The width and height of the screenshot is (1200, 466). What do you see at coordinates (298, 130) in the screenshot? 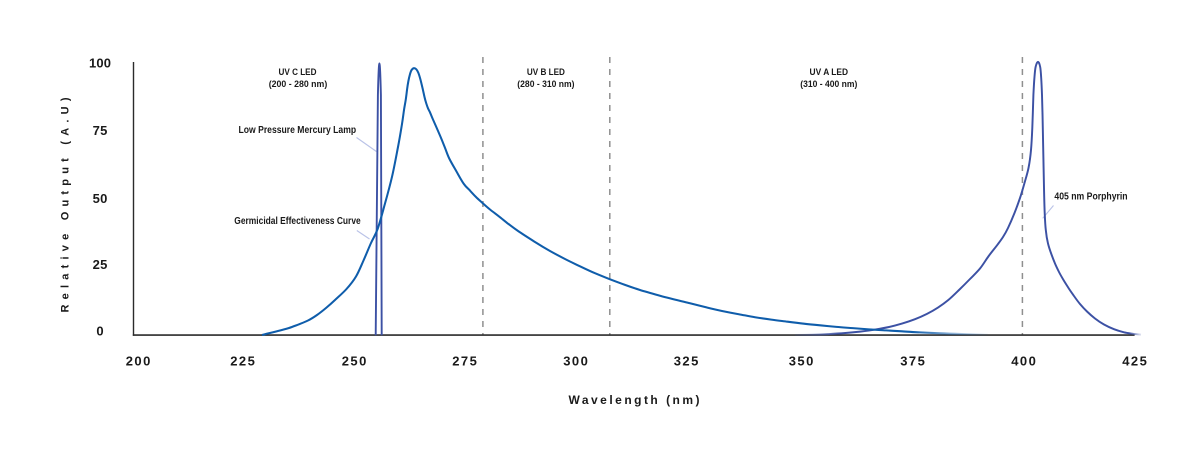
I see `svg-text: Low Pressure Mercury Lamp` at bounding box center [298, 130].